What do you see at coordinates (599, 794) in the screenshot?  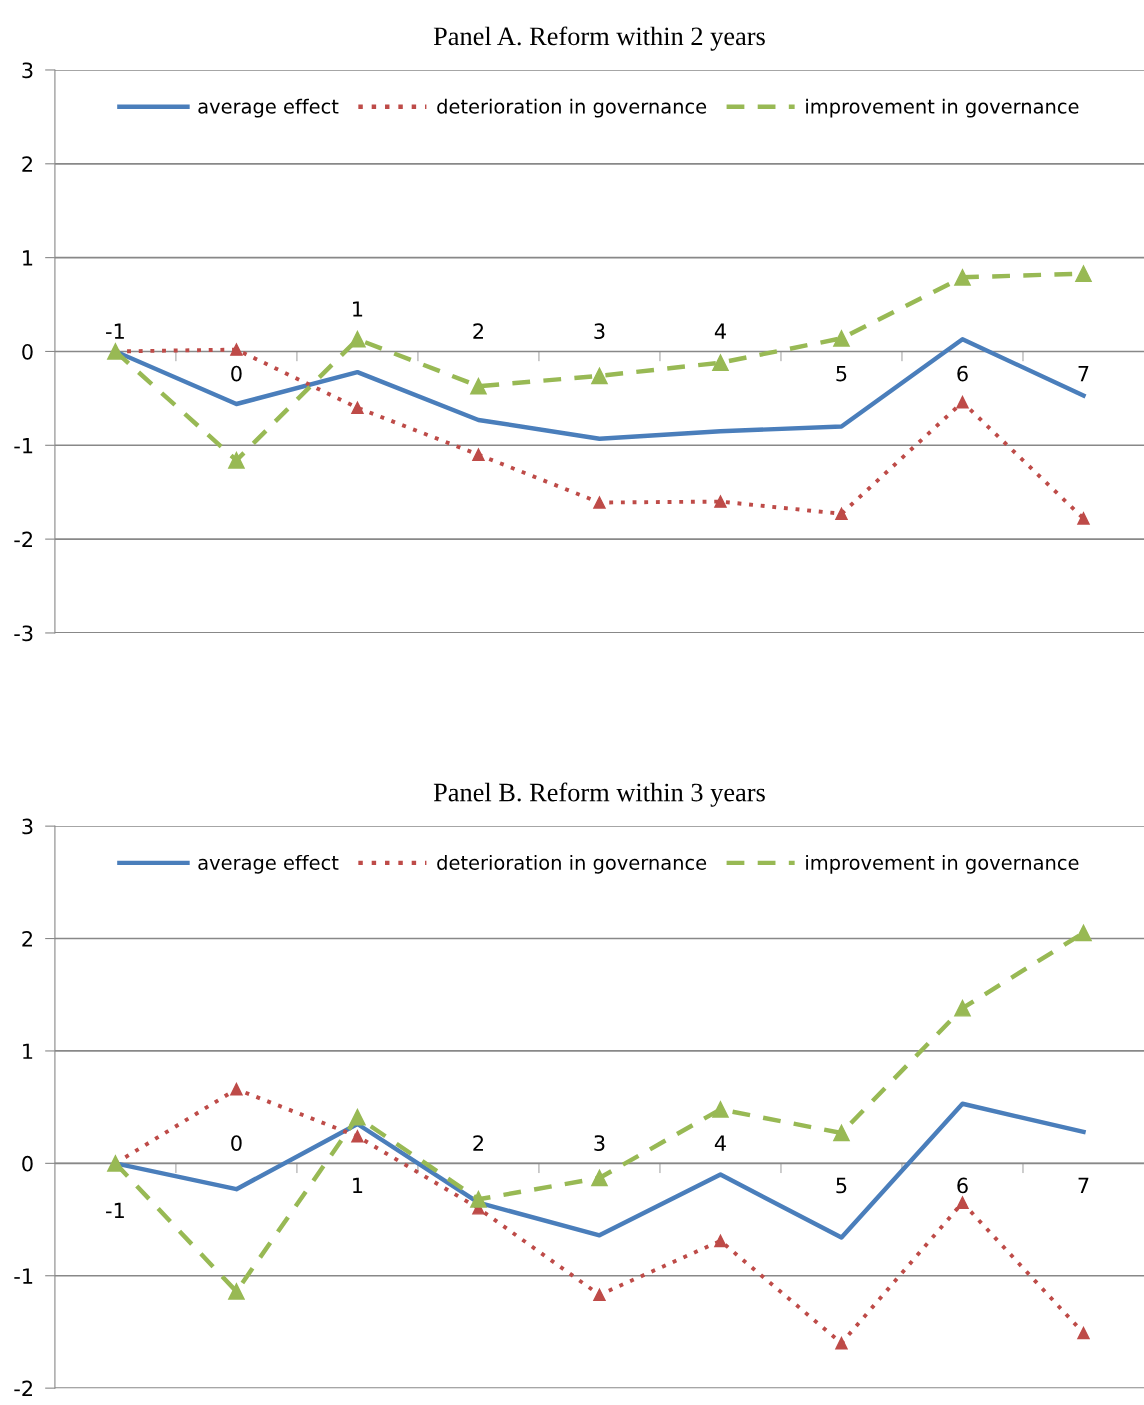 I see `chart-title: Panel B. Reform within 3 years` at bounding box center [599, 794].